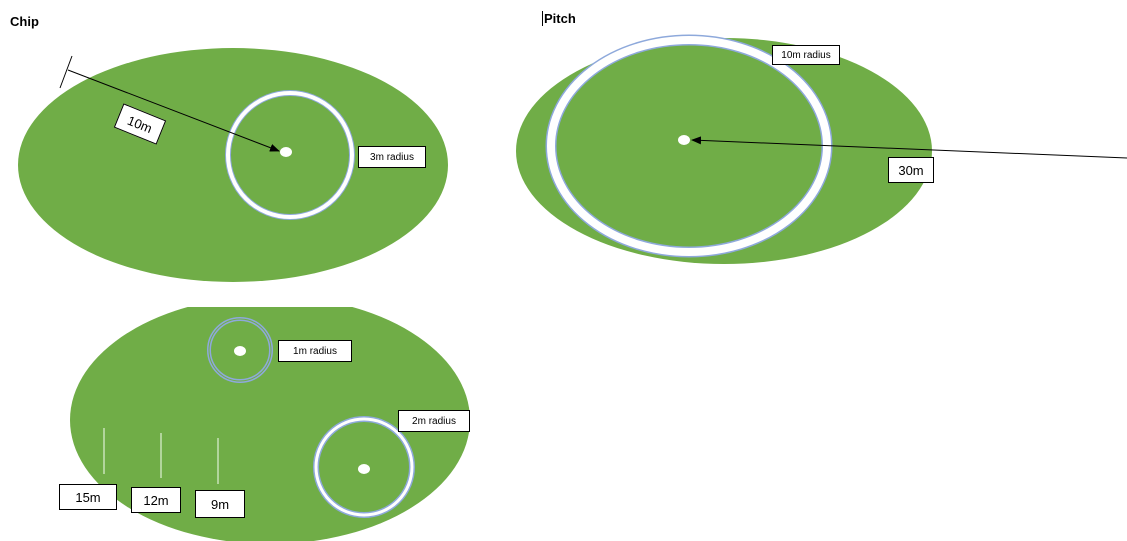 This screenshot has width=1127, height=541. Describe the element at coordinates (559, 18) in the screenshot. I see `pitch-title: Pitch` at that location.